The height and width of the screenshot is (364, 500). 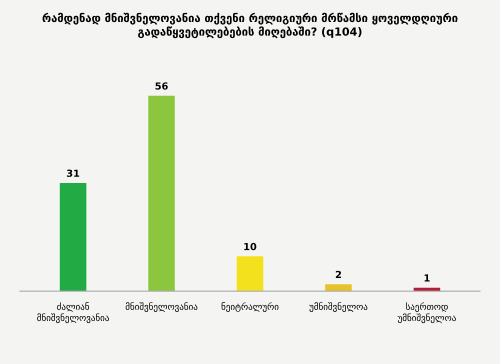 I want to click on data-label: 10, so click(x=250, y=246).